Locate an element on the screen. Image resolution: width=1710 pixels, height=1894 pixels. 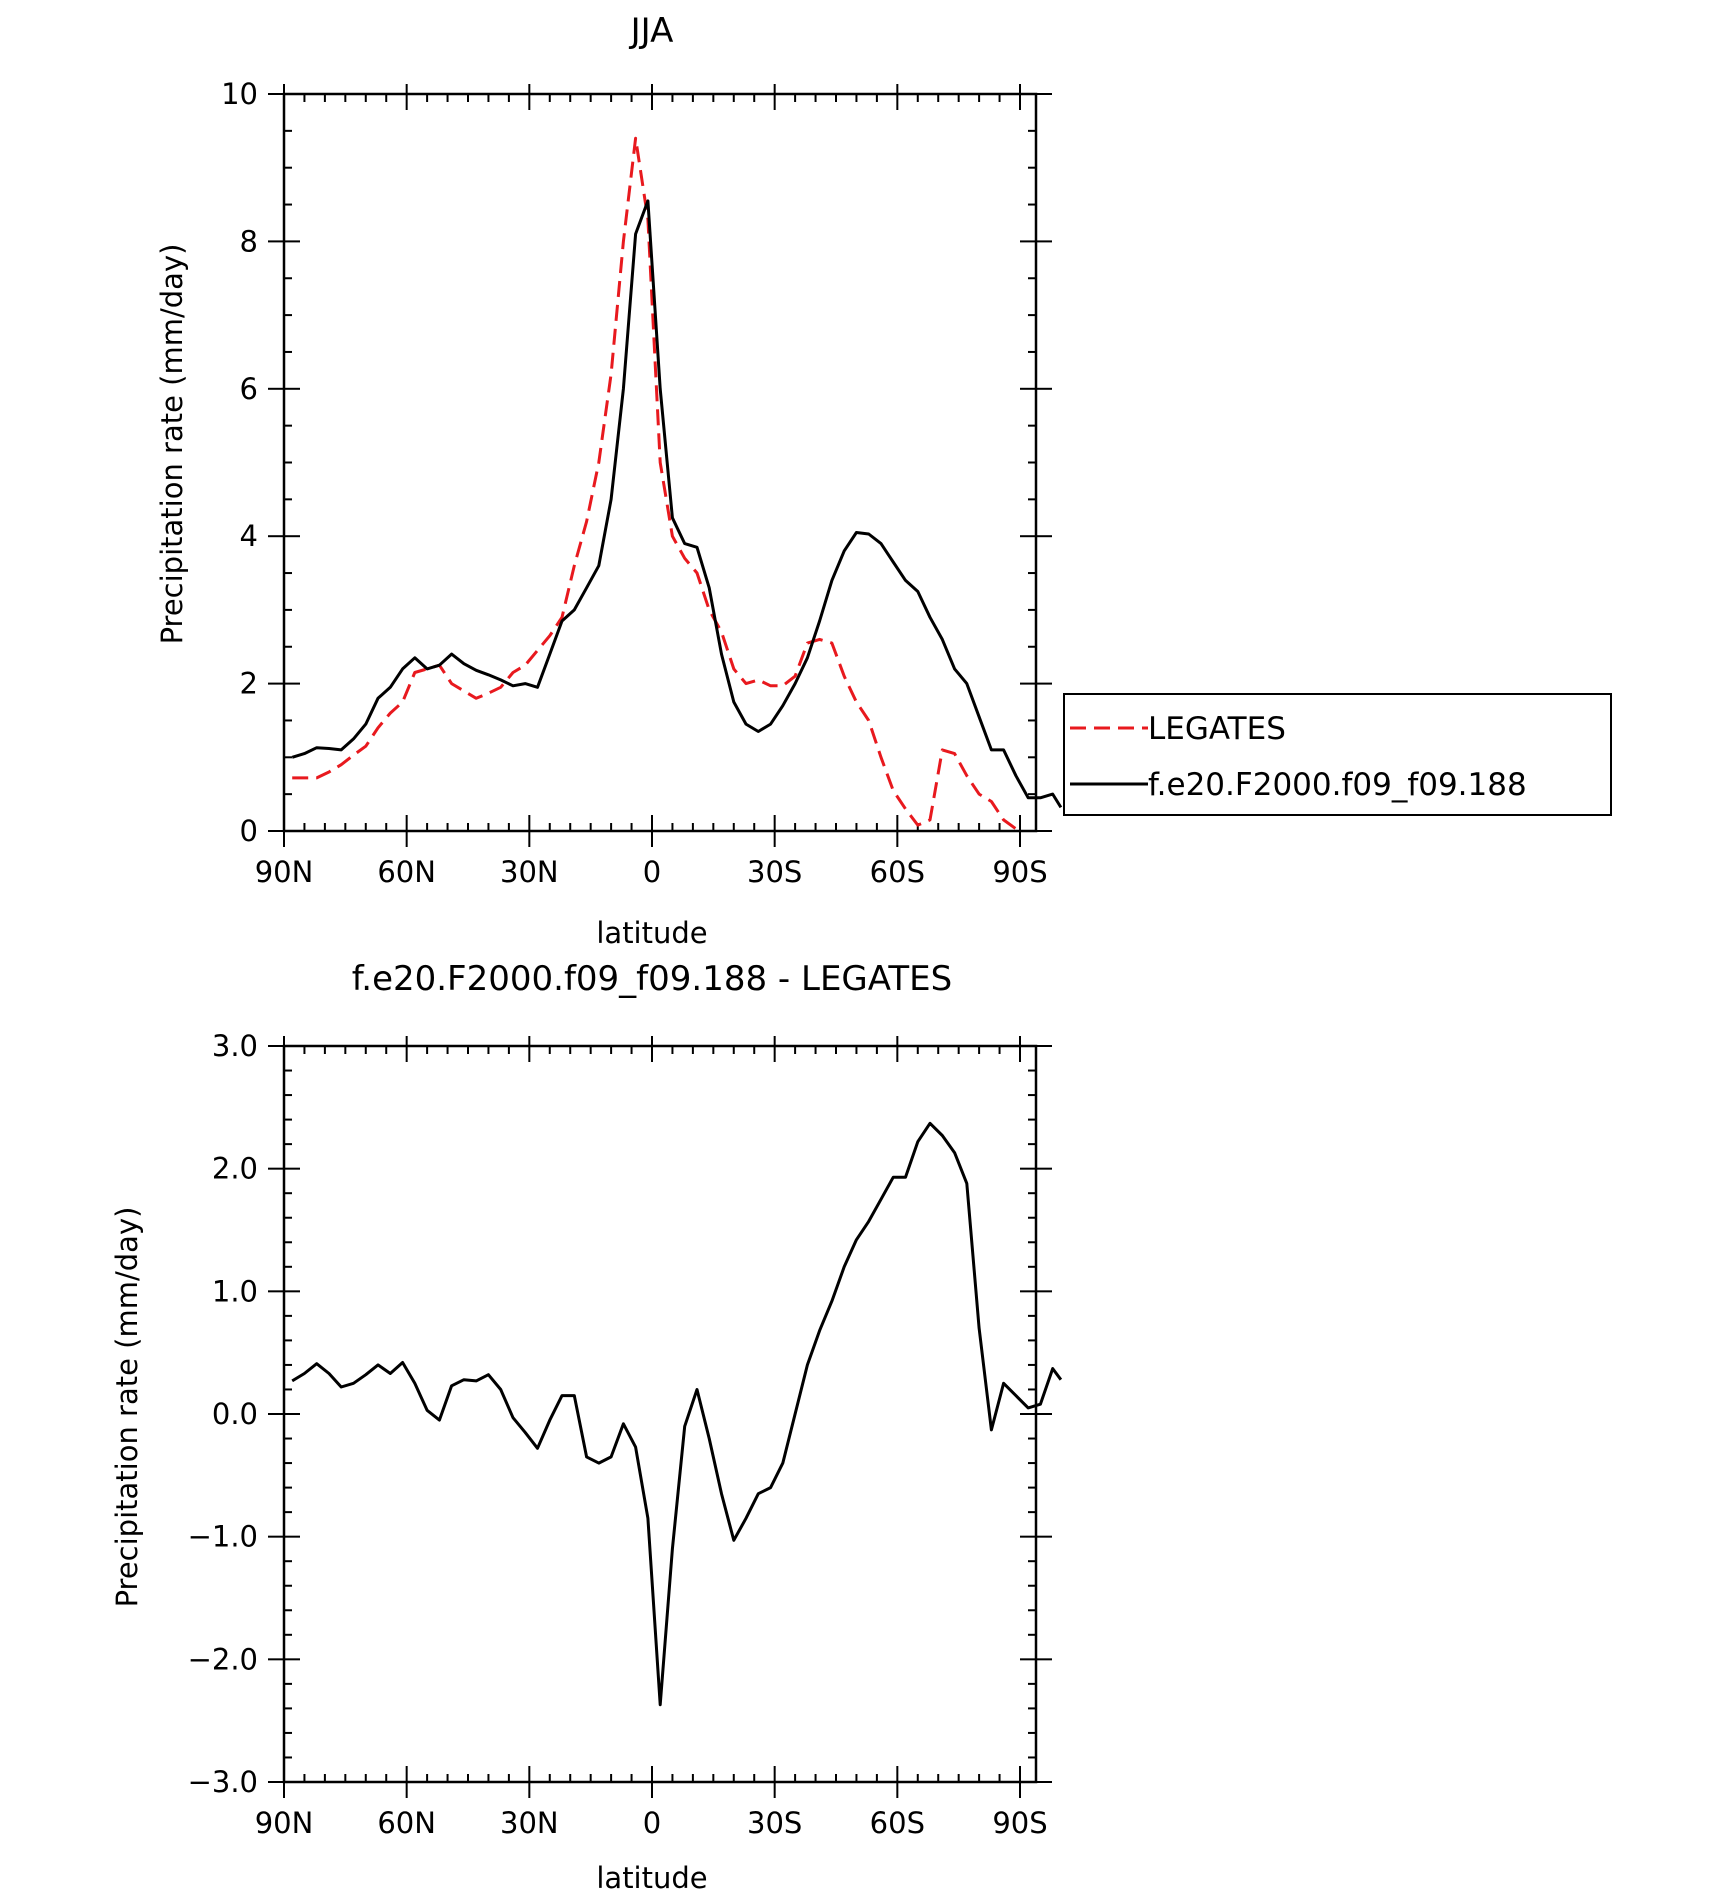
bottom-x-tick-label: 60S is located at coordinates (897, 1823).